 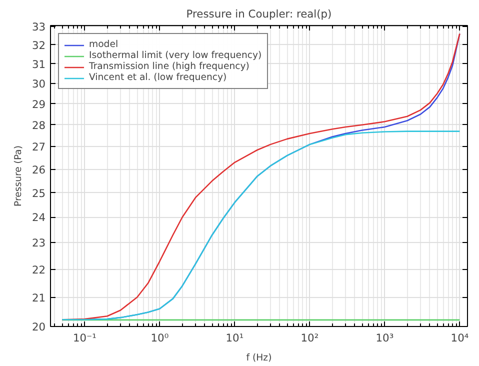 What do you see at coordinates (39, 243) in the screenshot?
I see `y-tick-label: 23` at bounding box center [39, 243].